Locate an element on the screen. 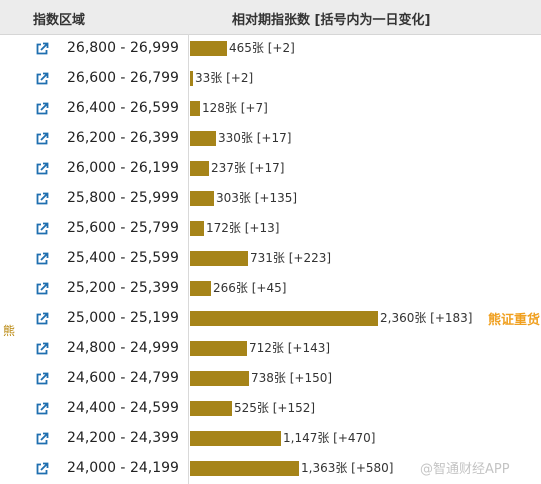  range-label: 25,200 - 25,399 is located at coordinates (123, 288).